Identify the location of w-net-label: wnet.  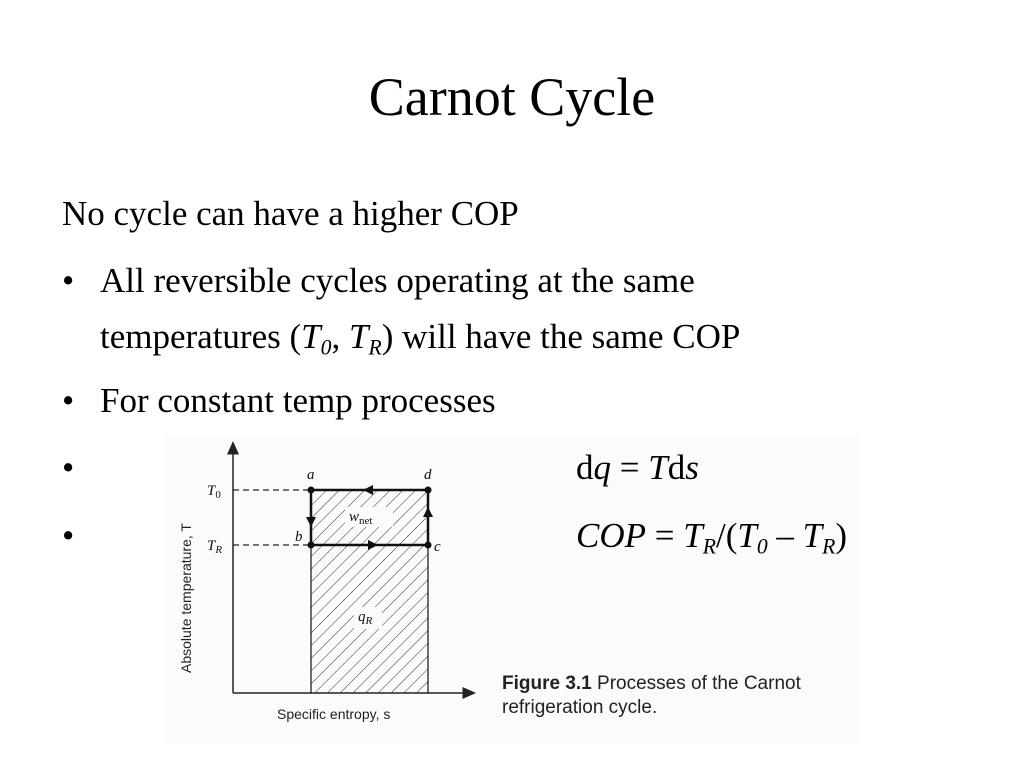
(360, 518).